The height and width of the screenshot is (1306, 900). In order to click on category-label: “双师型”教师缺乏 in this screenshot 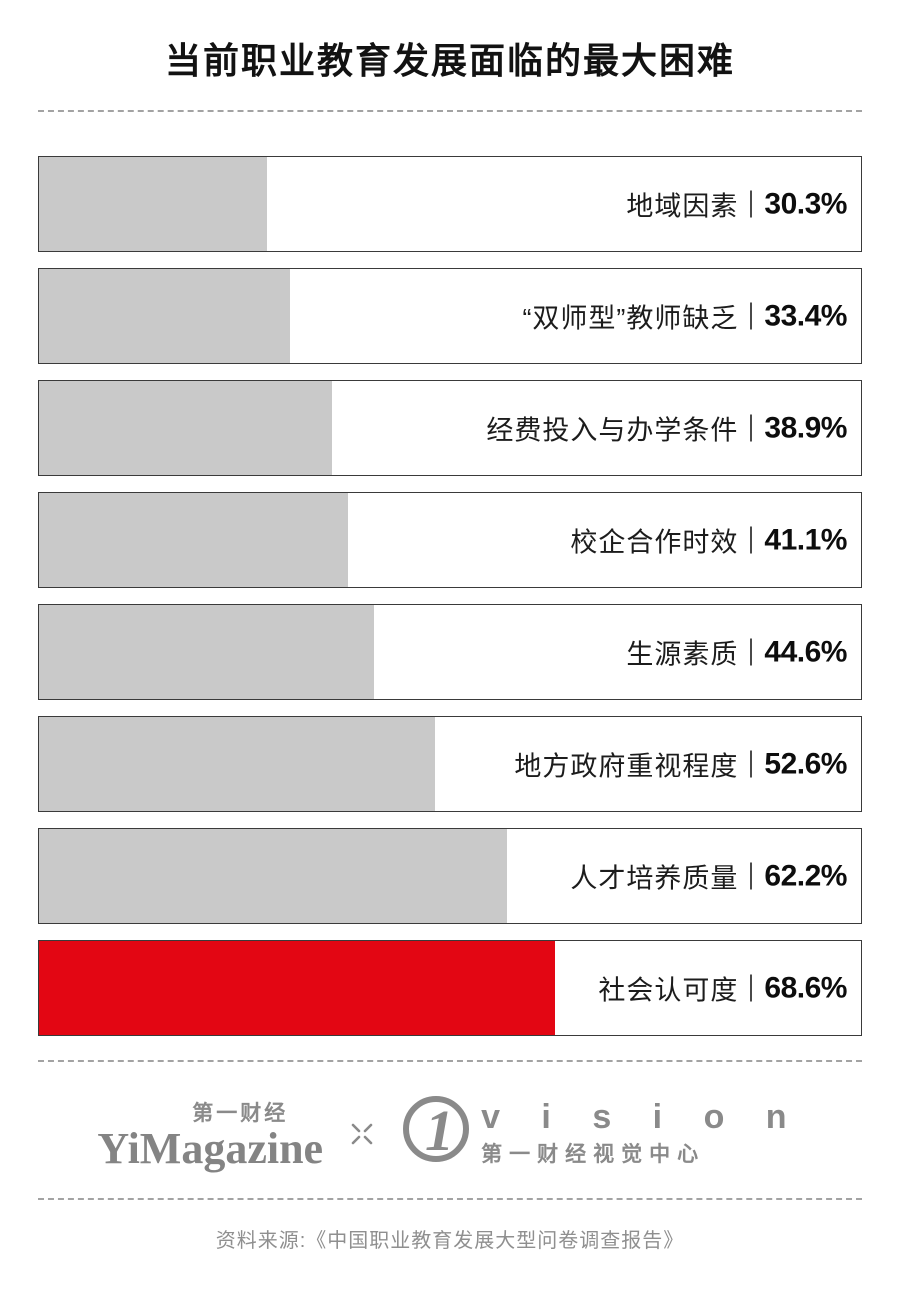, I will do `click(630, 318)`.